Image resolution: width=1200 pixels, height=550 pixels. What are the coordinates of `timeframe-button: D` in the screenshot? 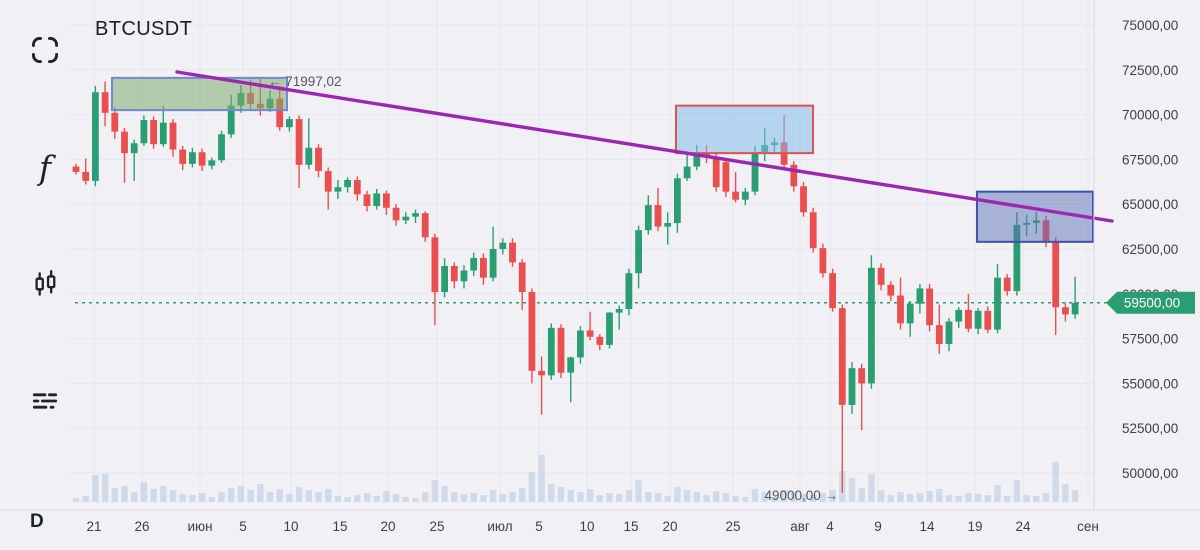 It's located at (37, 521).